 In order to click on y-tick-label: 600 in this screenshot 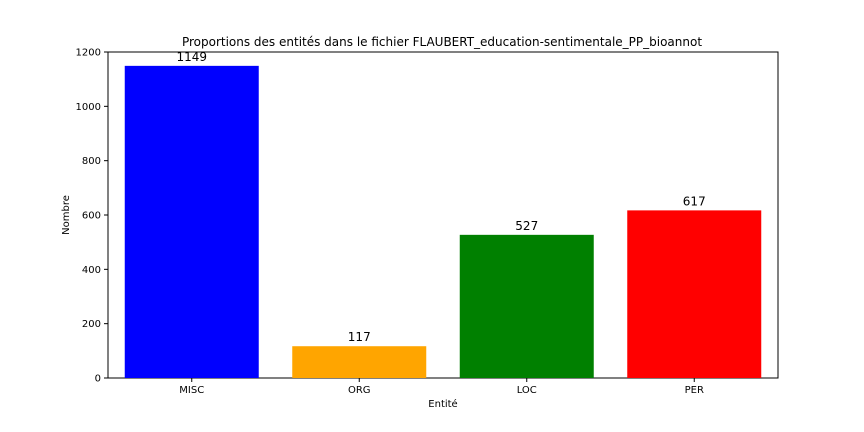, I will do `click(91, 216)`.